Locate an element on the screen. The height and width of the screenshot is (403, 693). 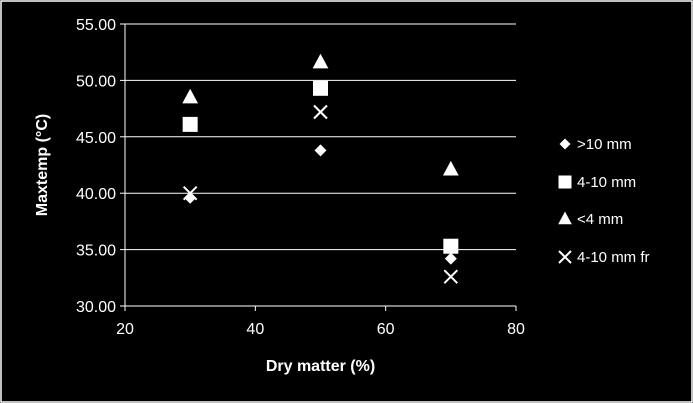
x-axis-title: Dry matter (%) is located at coordinates (320, 366).